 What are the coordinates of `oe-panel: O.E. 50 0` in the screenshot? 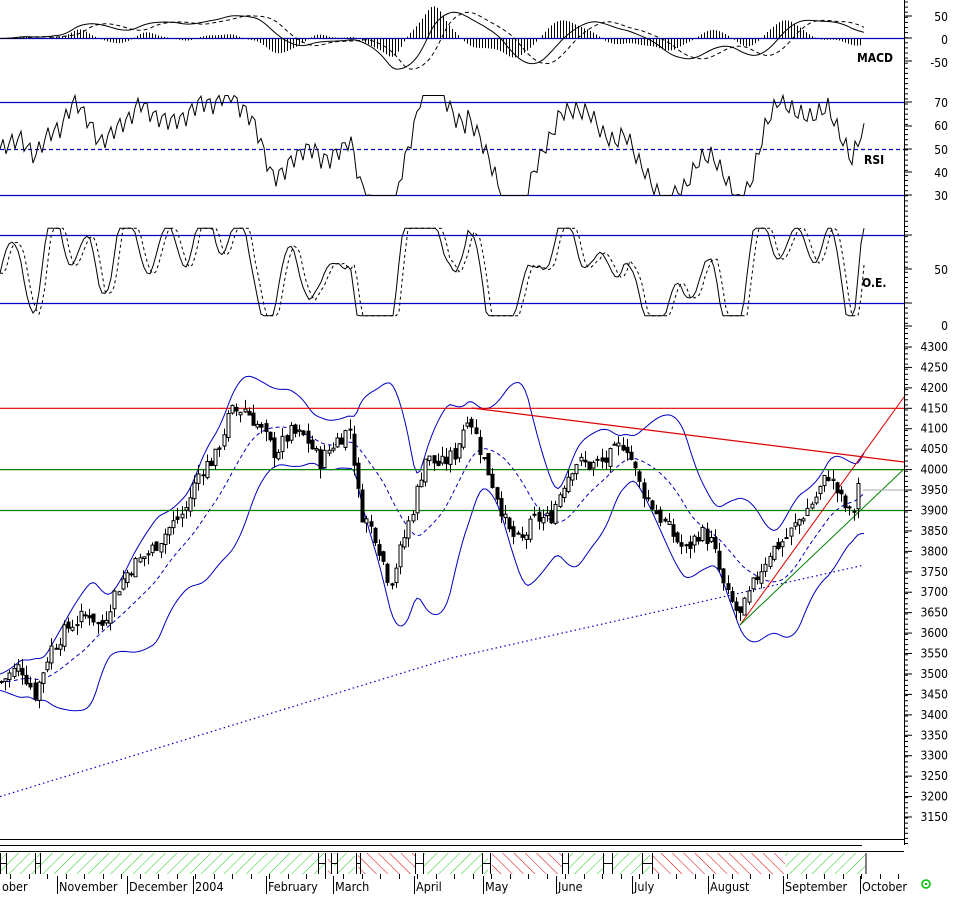 It's located at (474, 280).